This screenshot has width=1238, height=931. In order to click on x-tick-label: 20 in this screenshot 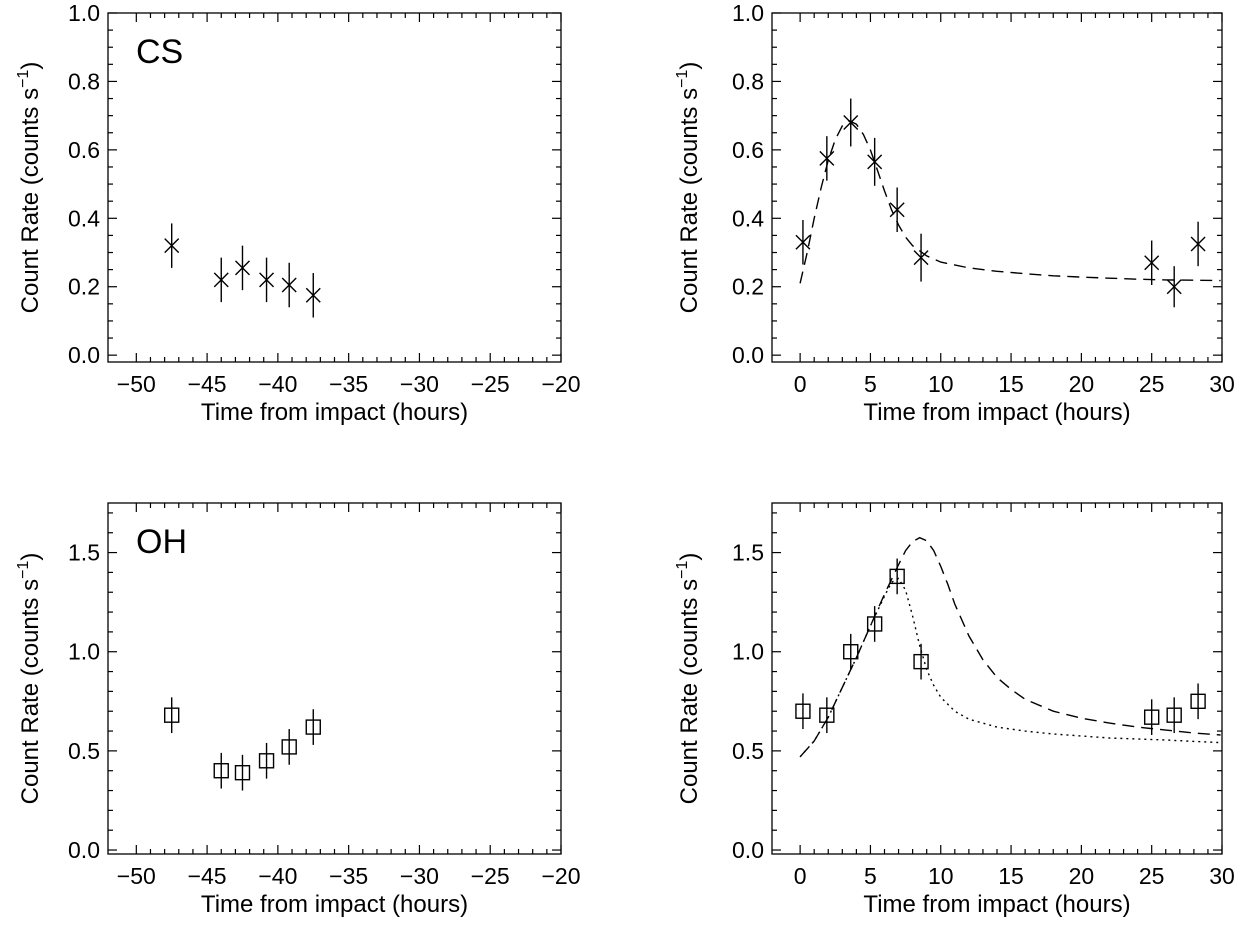, I will do `click(1082, 384)`.